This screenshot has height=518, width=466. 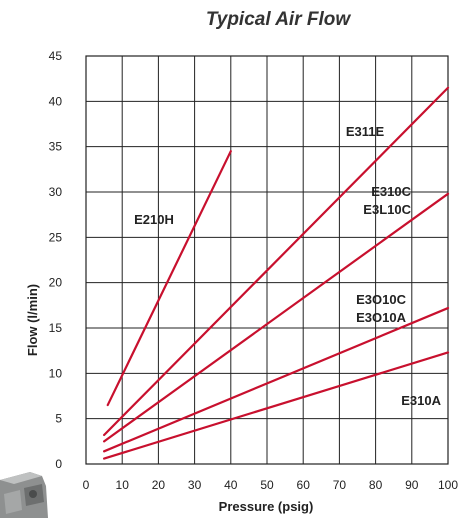 I want to click on y-tick-label: 25, so click(x=56, y=237).